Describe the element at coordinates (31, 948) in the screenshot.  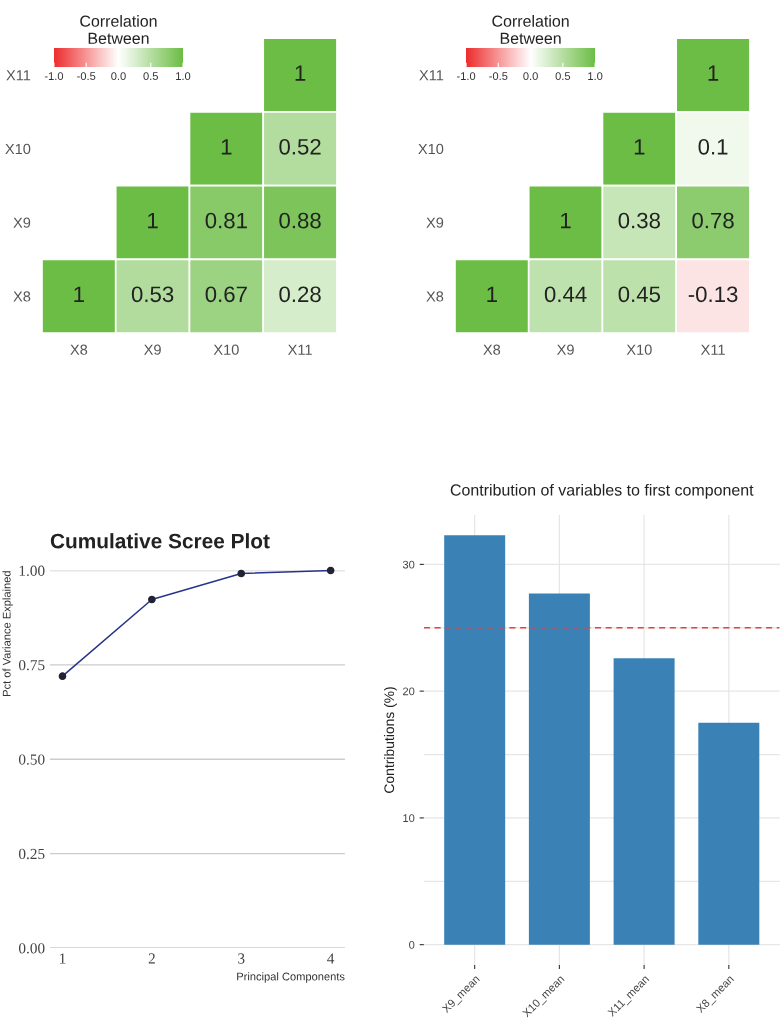
I see `y-tick-label: 0.00` at that location.